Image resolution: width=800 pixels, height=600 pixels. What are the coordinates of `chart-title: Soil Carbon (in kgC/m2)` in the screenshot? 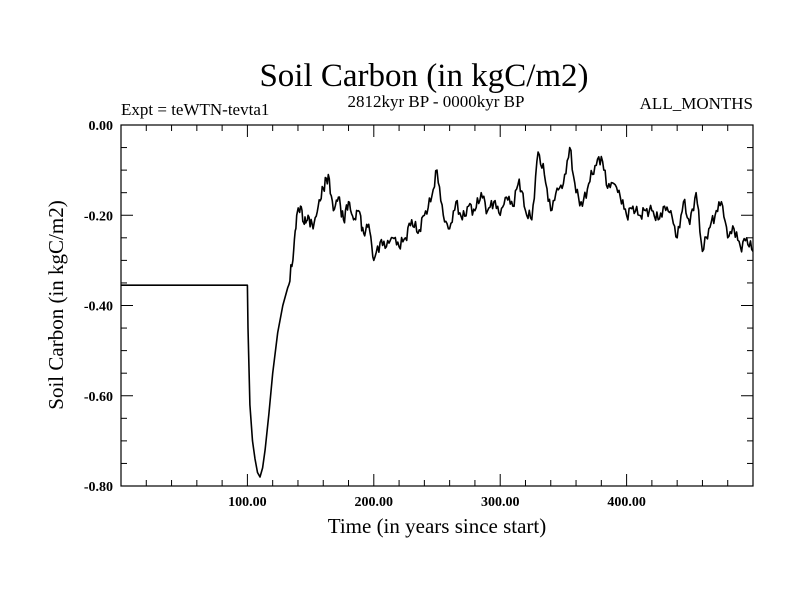 It's located at (423, 76).